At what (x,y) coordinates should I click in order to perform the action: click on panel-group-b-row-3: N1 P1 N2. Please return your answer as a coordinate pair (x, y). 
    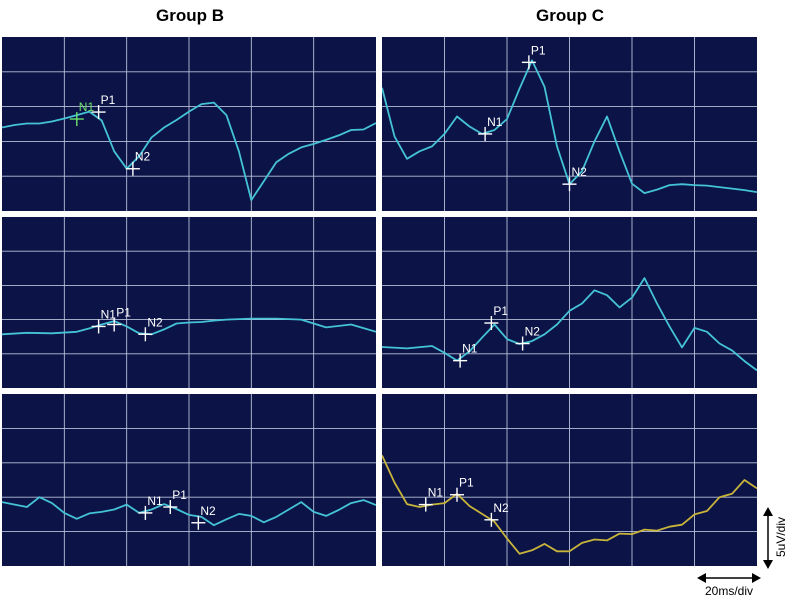
    Looking at the image, I should click on (189, 480).